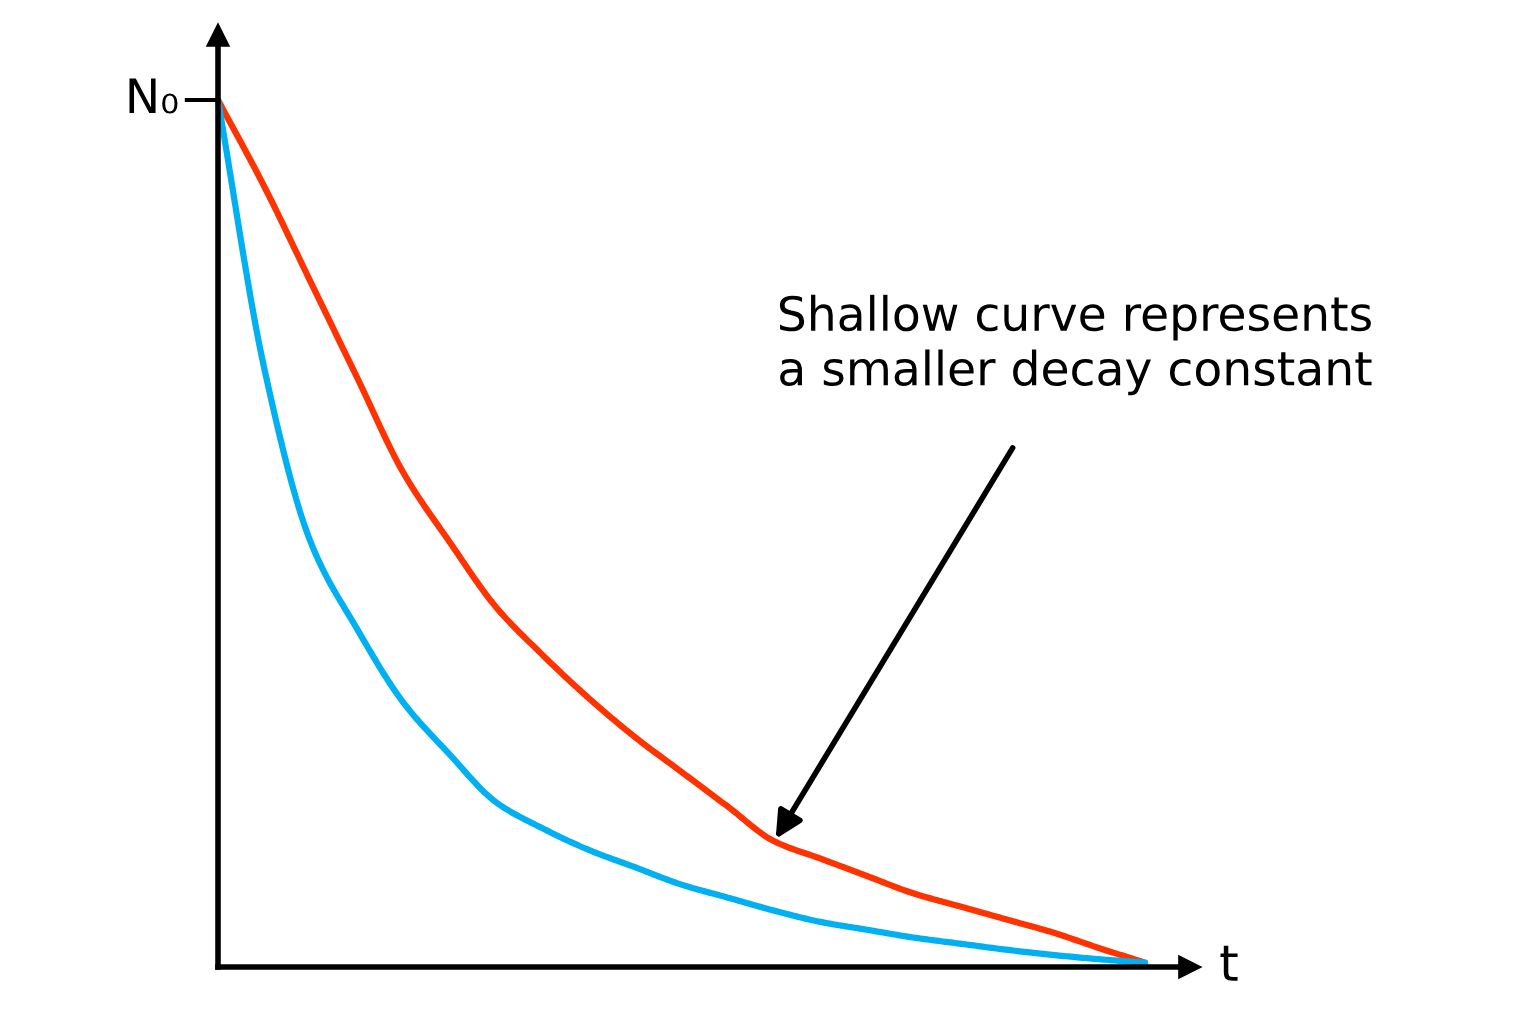  What do you see at coordinates (1075, 345) in the screenshot?
I see `annotation: Shallow curve represents a smaller decay constant` at bounding box center [1075, 345].